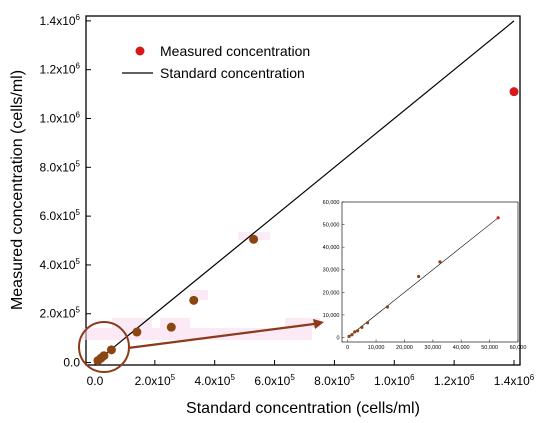 Image resolution: width=550 pixels, height=423 pixels. Describe the element at coordinates (331, 293) in the screenshot. I see `inset-y-tick-label: 20,000` at that location.